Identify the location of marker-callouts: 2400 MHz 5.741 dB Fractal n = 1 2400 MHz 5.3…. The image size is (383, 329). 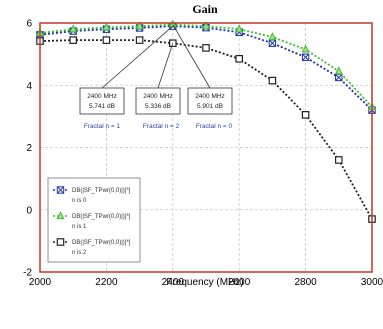
(156, 77).